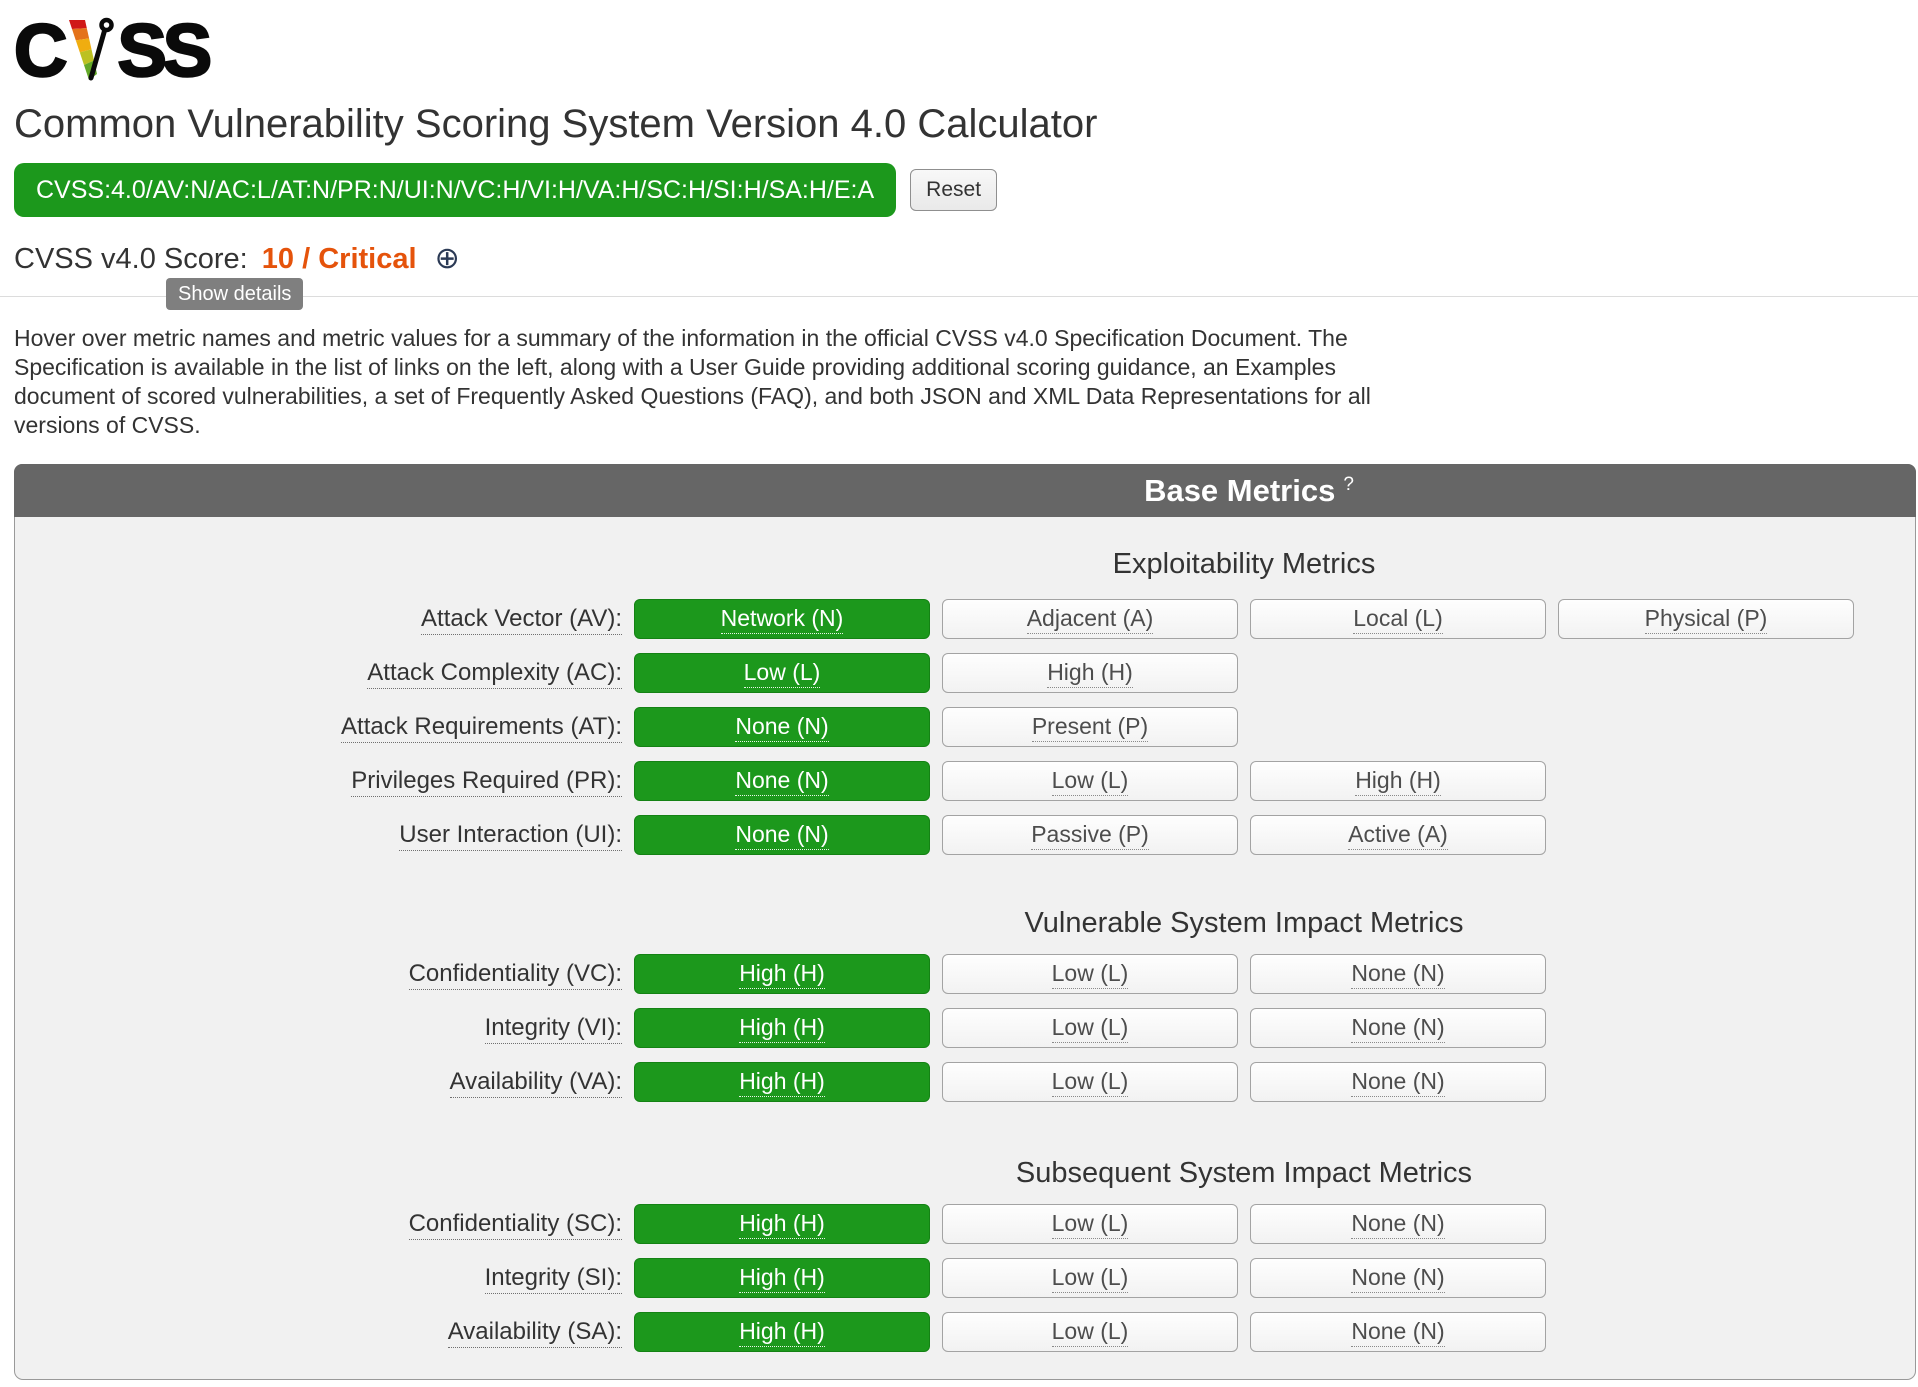  I want to click on option-av-p: Physical (P), so click(1706, 619).